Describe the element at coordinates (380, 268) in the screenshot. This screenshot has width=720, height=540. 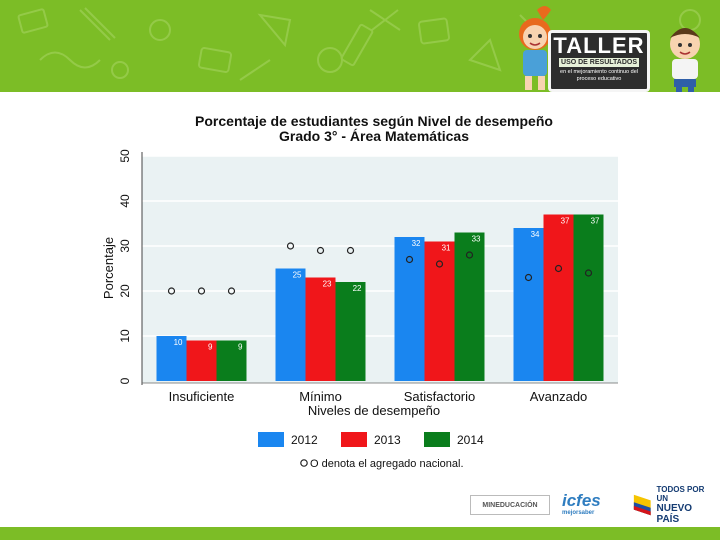
I see `national-aggregate-points` at that location.